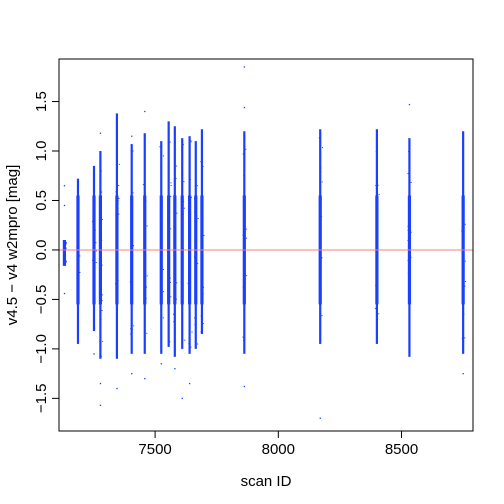 The height and width of the screenshot is (504, 504). Describe the element at coordinates (12, 245) in the screenshot. I see `y-axis-label: v4.5 − v4 w2mpro [mag]` at that location.